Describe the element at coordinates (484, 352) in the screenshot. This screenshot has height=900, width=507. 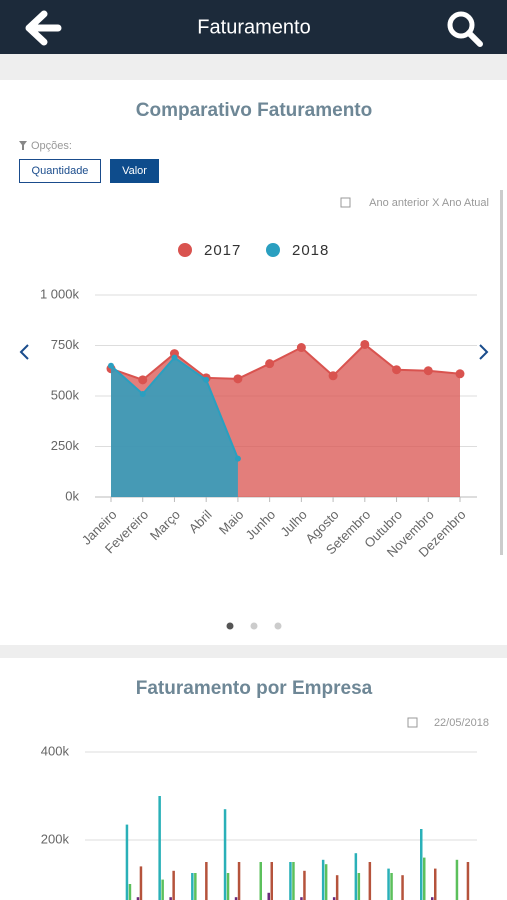
I see `next-arrow` at that location.